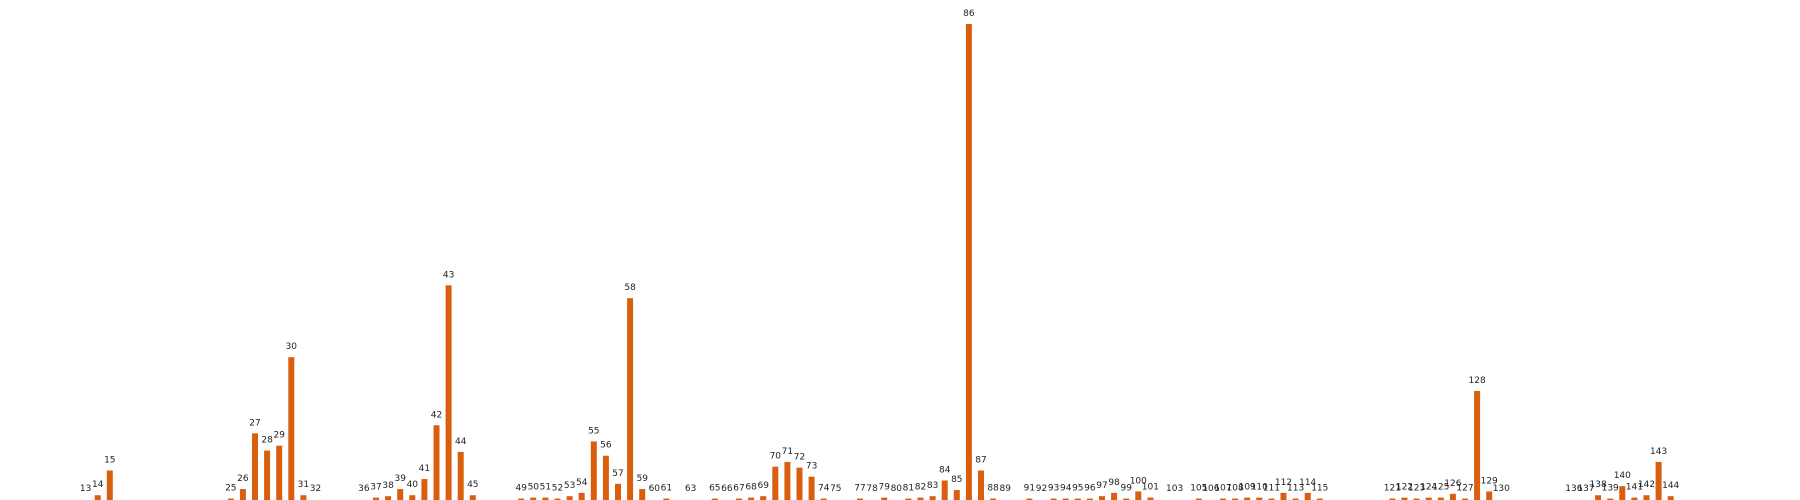 The image size is (1800, 500). I want to click on bar-label-94: 94, so click(1066, 489).